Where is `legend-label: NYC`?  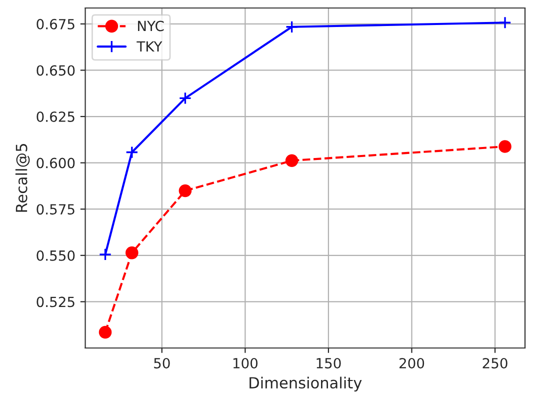
legend-label: NYC is located at coordinates (151, 26).